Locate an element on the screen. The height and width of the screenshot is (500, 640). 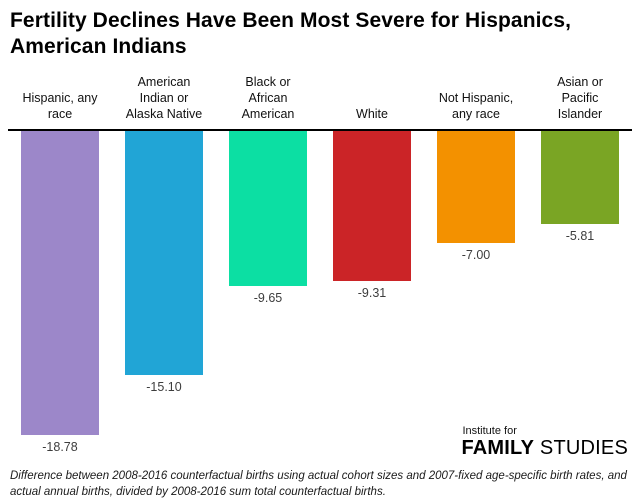
bar-category-label: Black or African American is located at coordinates (268, 98).